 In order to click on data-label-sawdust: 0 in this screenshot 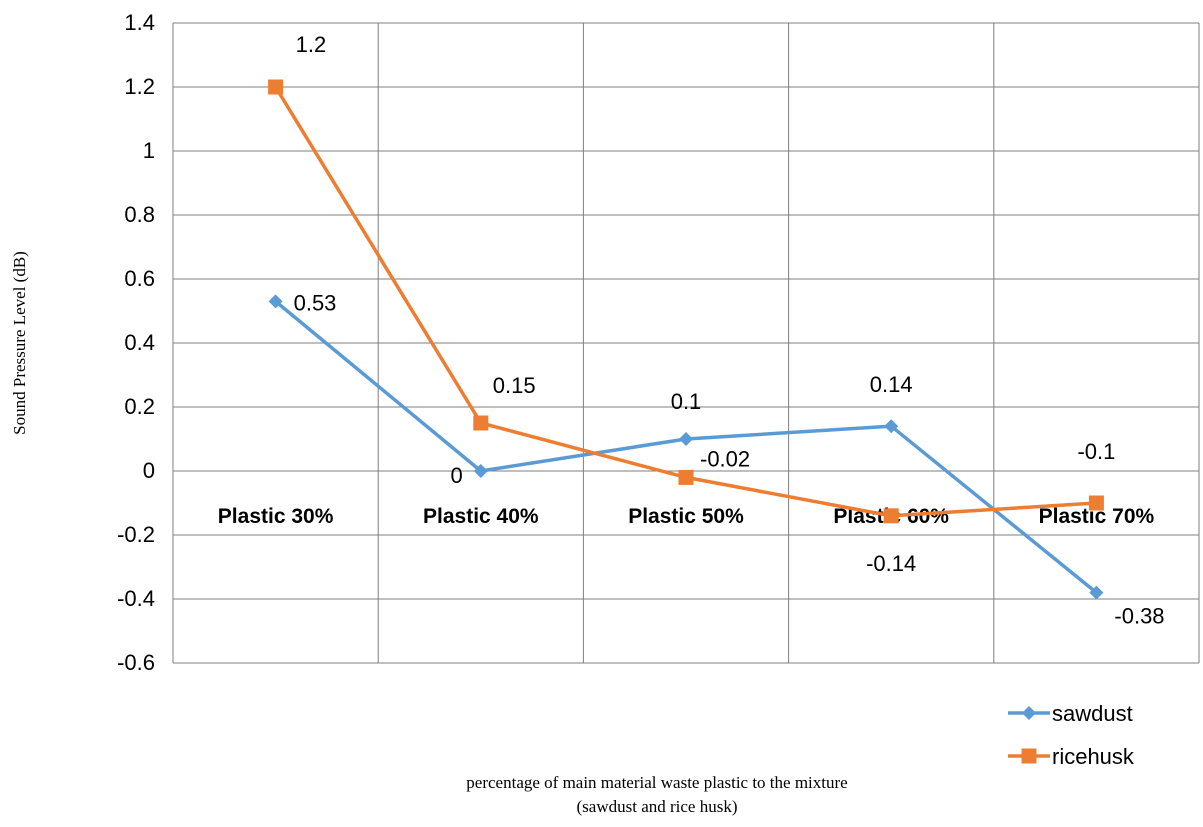, I will do `click(457, 475)`.